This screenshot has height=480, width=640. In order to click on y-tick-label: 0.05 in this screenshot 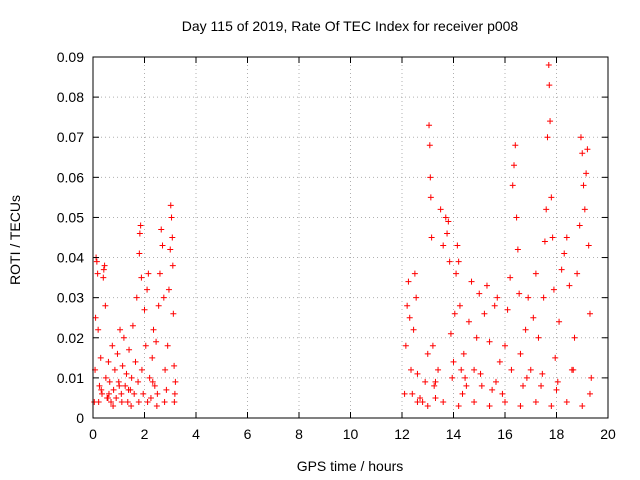, I will do `click(70, 217)`.